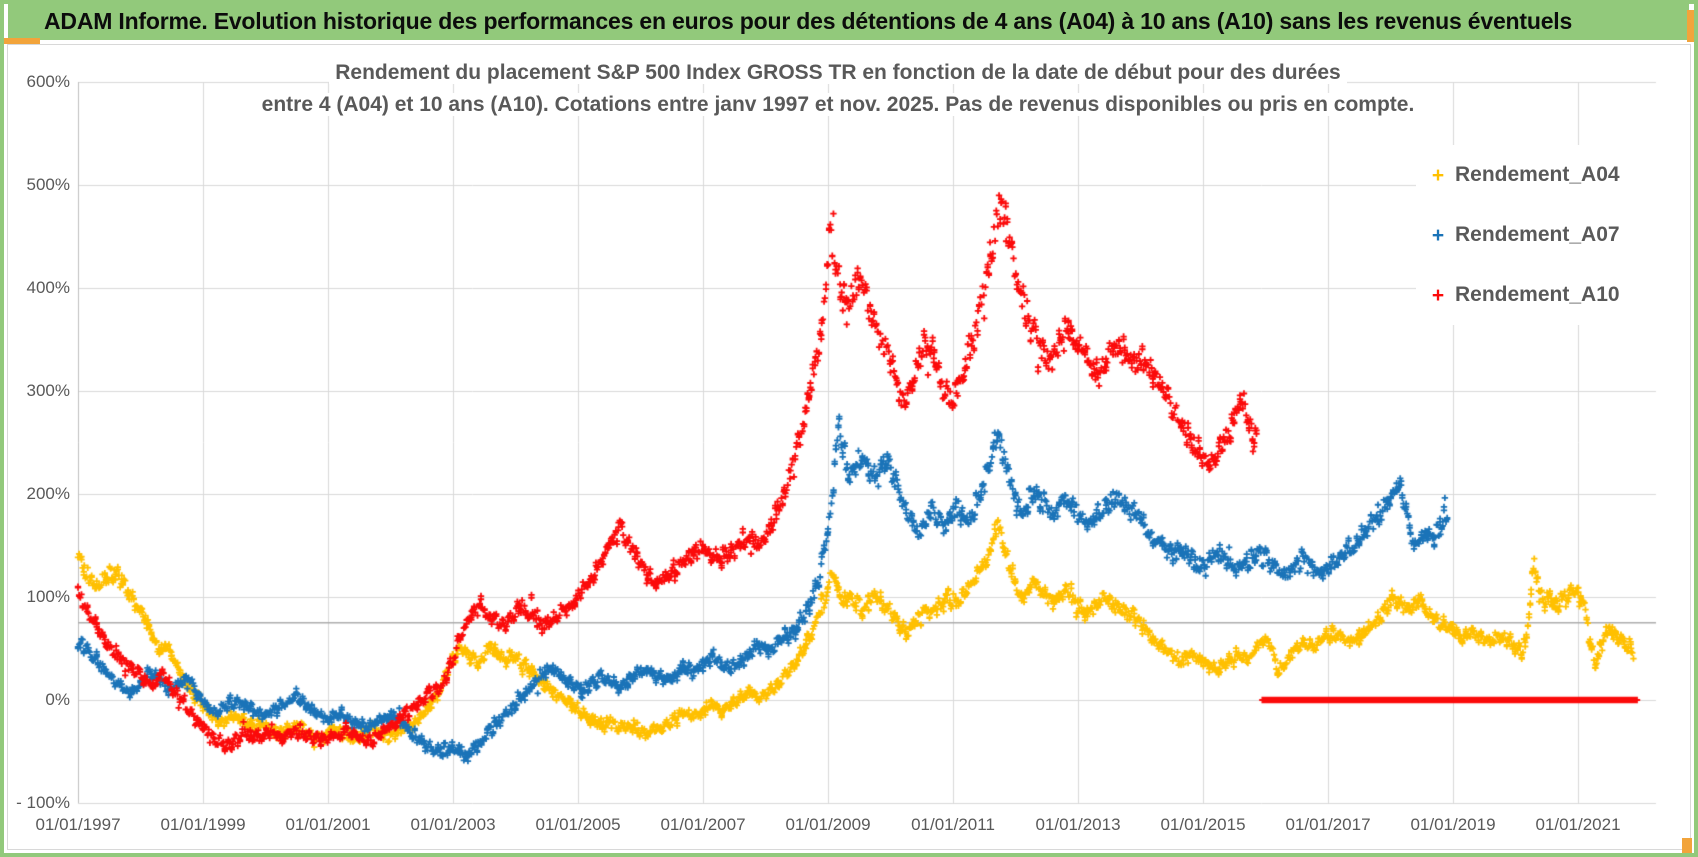 This screenshot has height=857, width=1698. What do you see at coordinates (48, 287) in the screenshot?
I see `y-tick-label: 400%` at bounding box center [48, 287].